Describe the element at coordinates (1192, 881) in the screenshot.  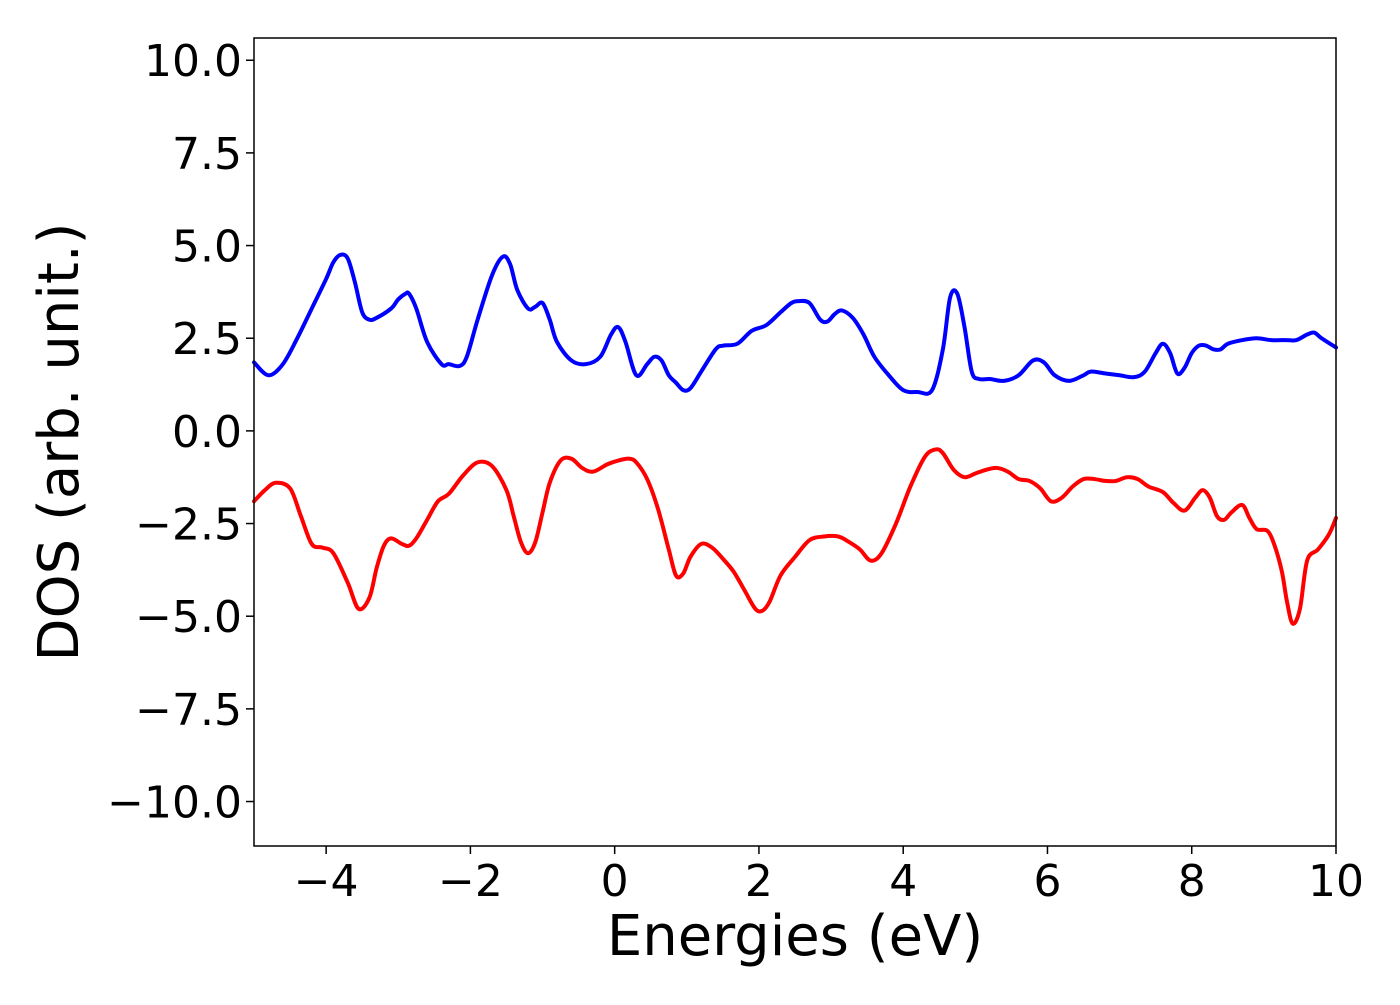
I see `x-tick-label: 8` at that location.